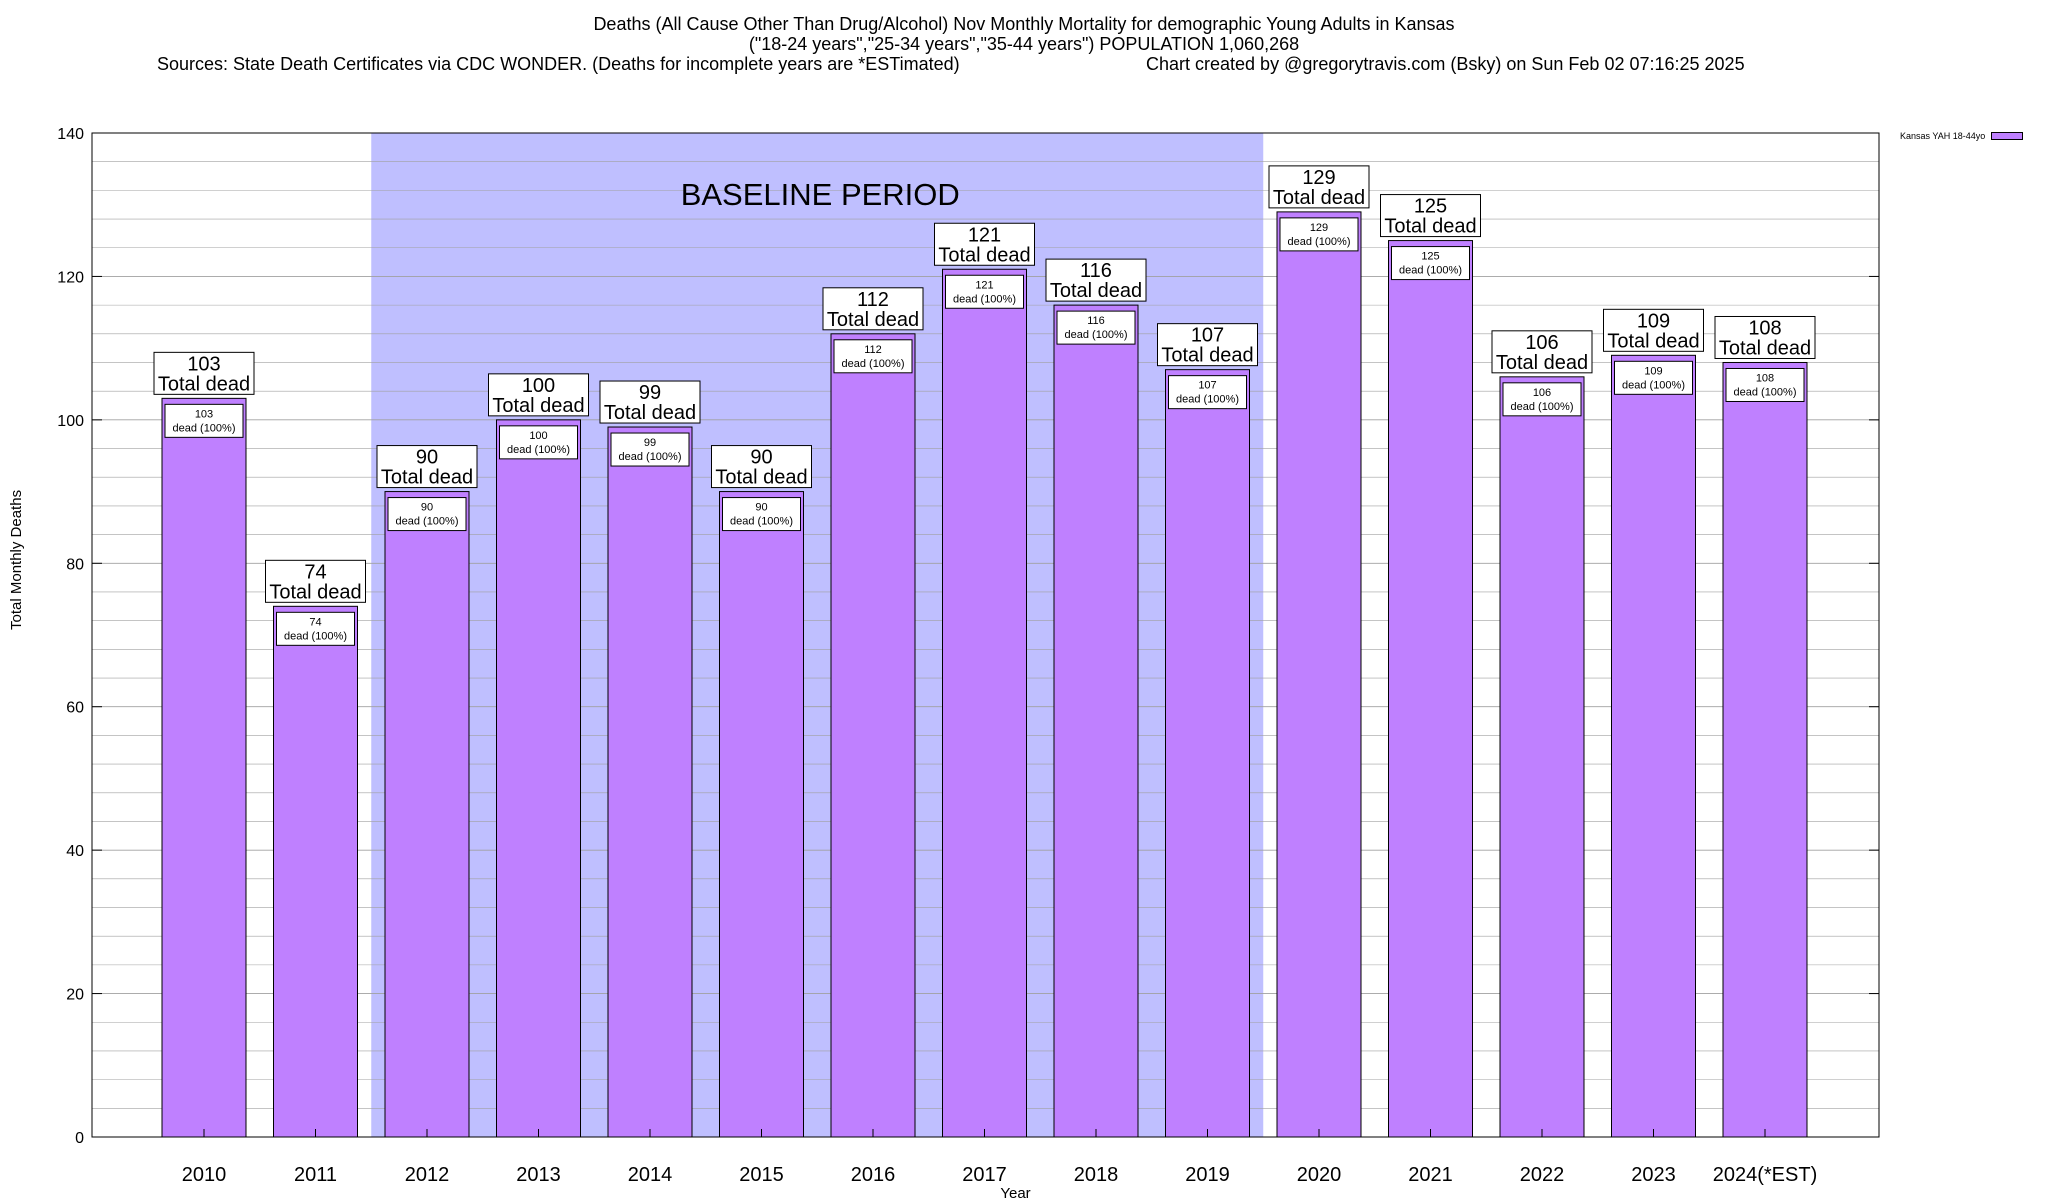 The height and width of the screenshot is (1200, 2048). What do you see at coordinates (1765, 1175) in the screenshot?
I see `x-tick-label: 2024(*EST)` at bounding box center [1765, 1175].